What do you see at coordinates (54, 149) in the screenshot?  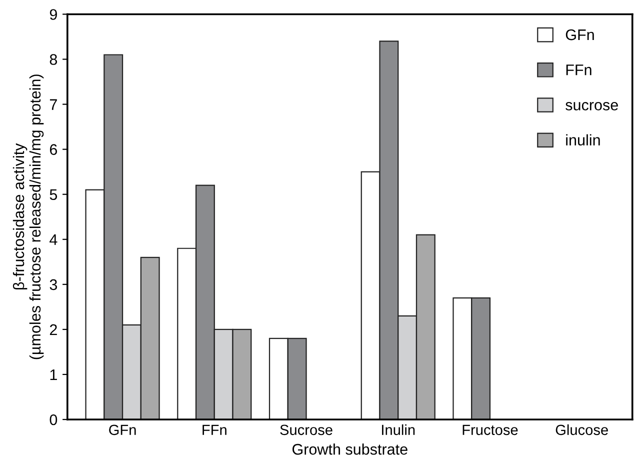 I see `y-tick-label: 6` at bounding box center [54, 149].